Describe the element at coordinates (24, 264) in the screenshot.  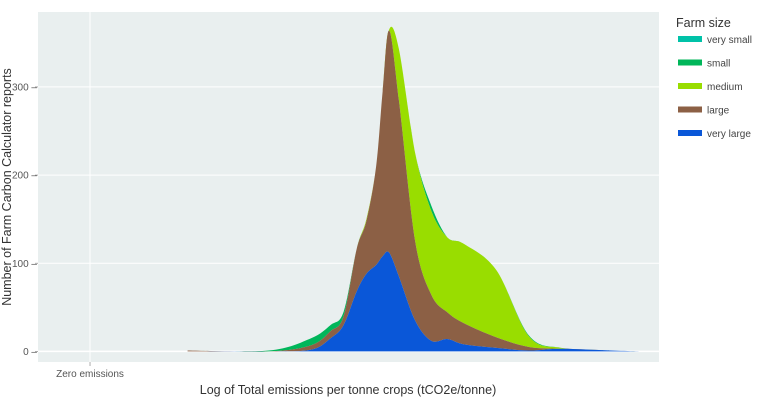
I see `y-tick-label: 100 –` at that location.